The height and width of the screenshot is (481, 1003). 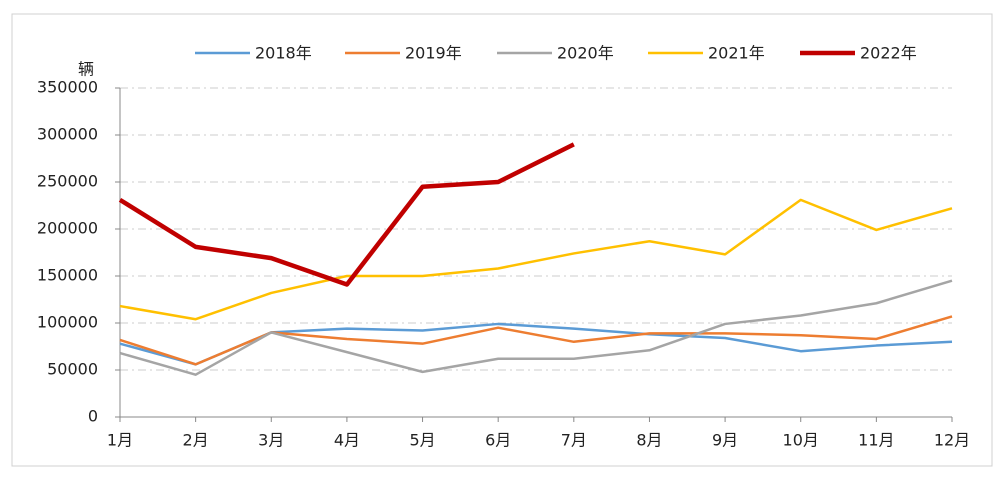 What do you see at coordinates (67, 228) in the screenshot?
I see `y-tick-label: 200000` at bounding box center [67, 228].